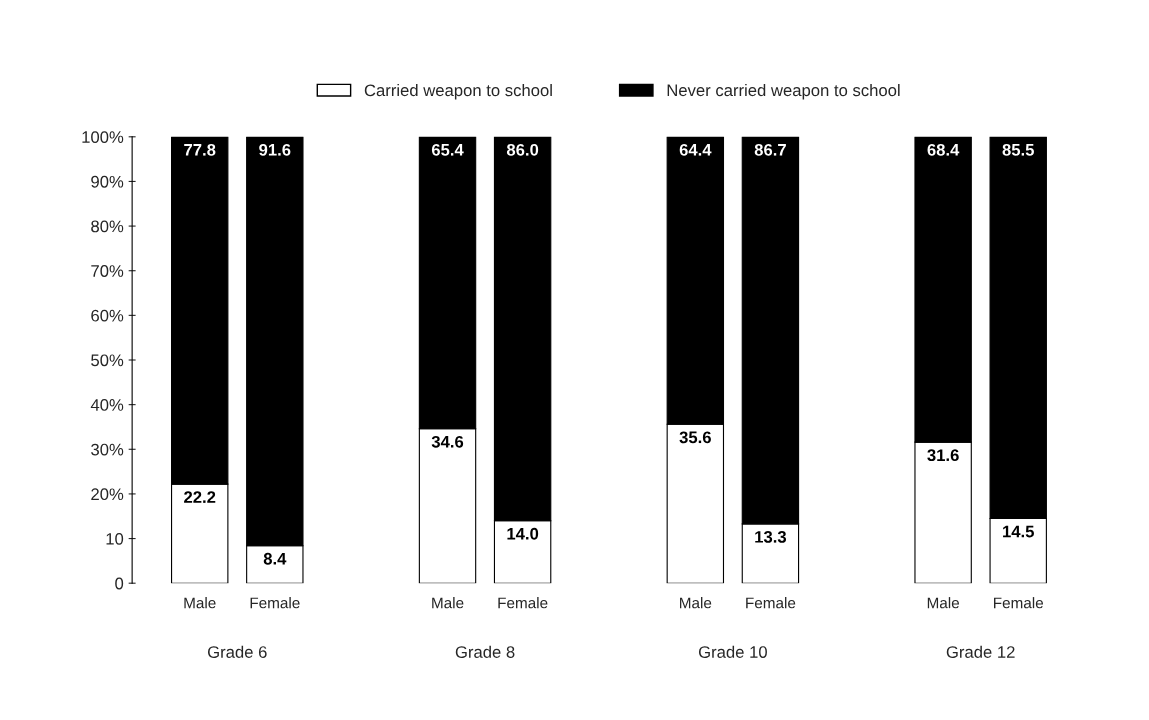 The width and height of the screenshot is (1149, 720). Describe the element at coordinates (485, 651) in the screenshot. I see `text: Grade 8` at that location.